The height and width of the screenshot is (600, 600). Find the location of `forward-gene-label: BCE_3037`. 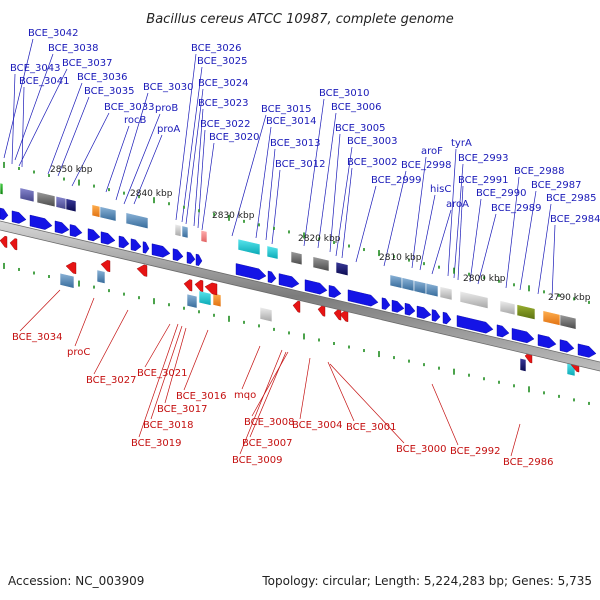

forward-gene-label: BCE_3037 is located at coordinates (87, 63).